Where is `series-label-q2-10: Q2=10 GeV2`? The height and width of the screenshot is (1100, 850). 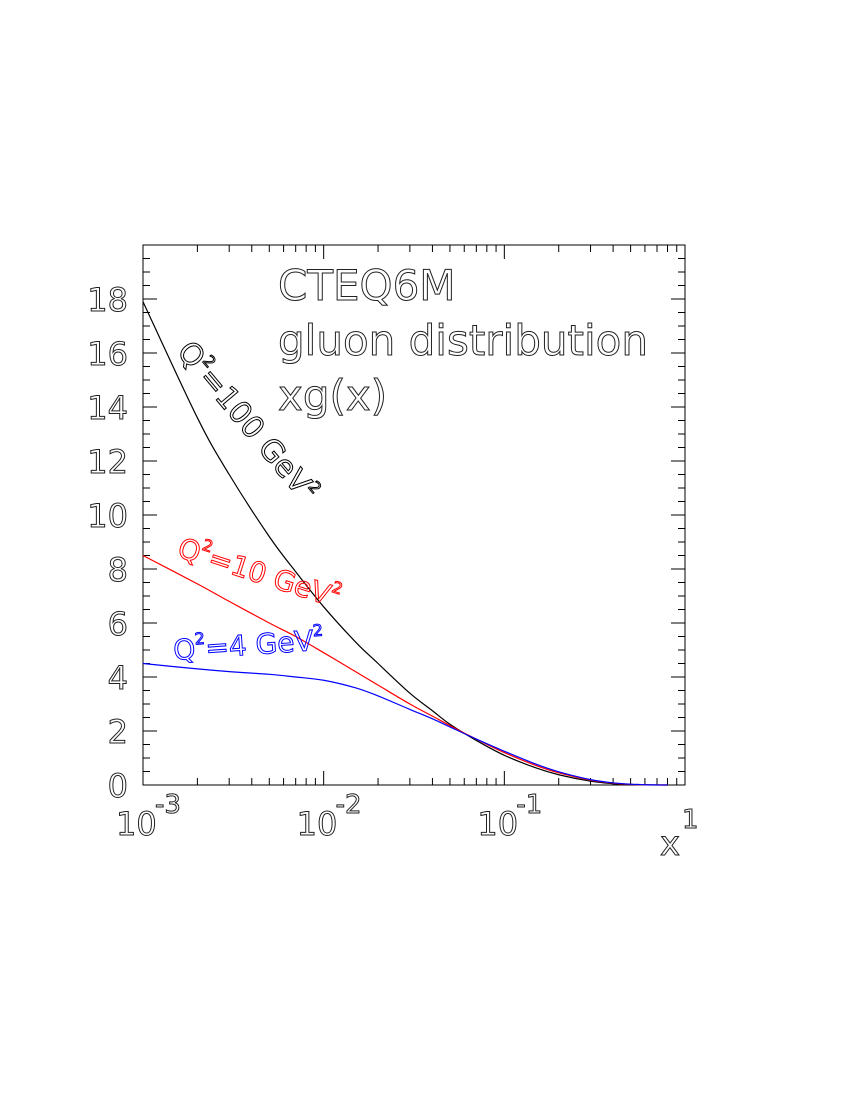
series-label-q2-10: Q2=10 GeV2 is located at coordinates (259, 571).